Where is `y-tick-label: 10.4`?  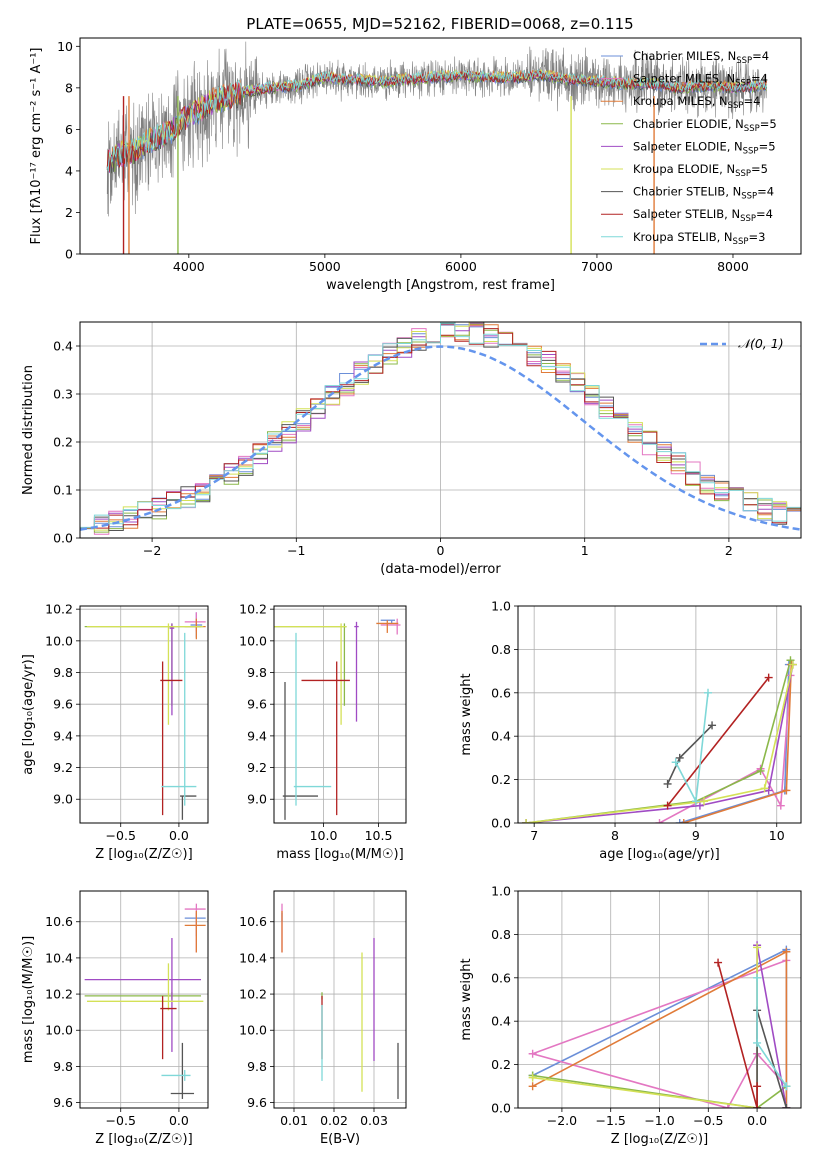
y-tick-label: 10.4 is located at coordinates (59, 957).